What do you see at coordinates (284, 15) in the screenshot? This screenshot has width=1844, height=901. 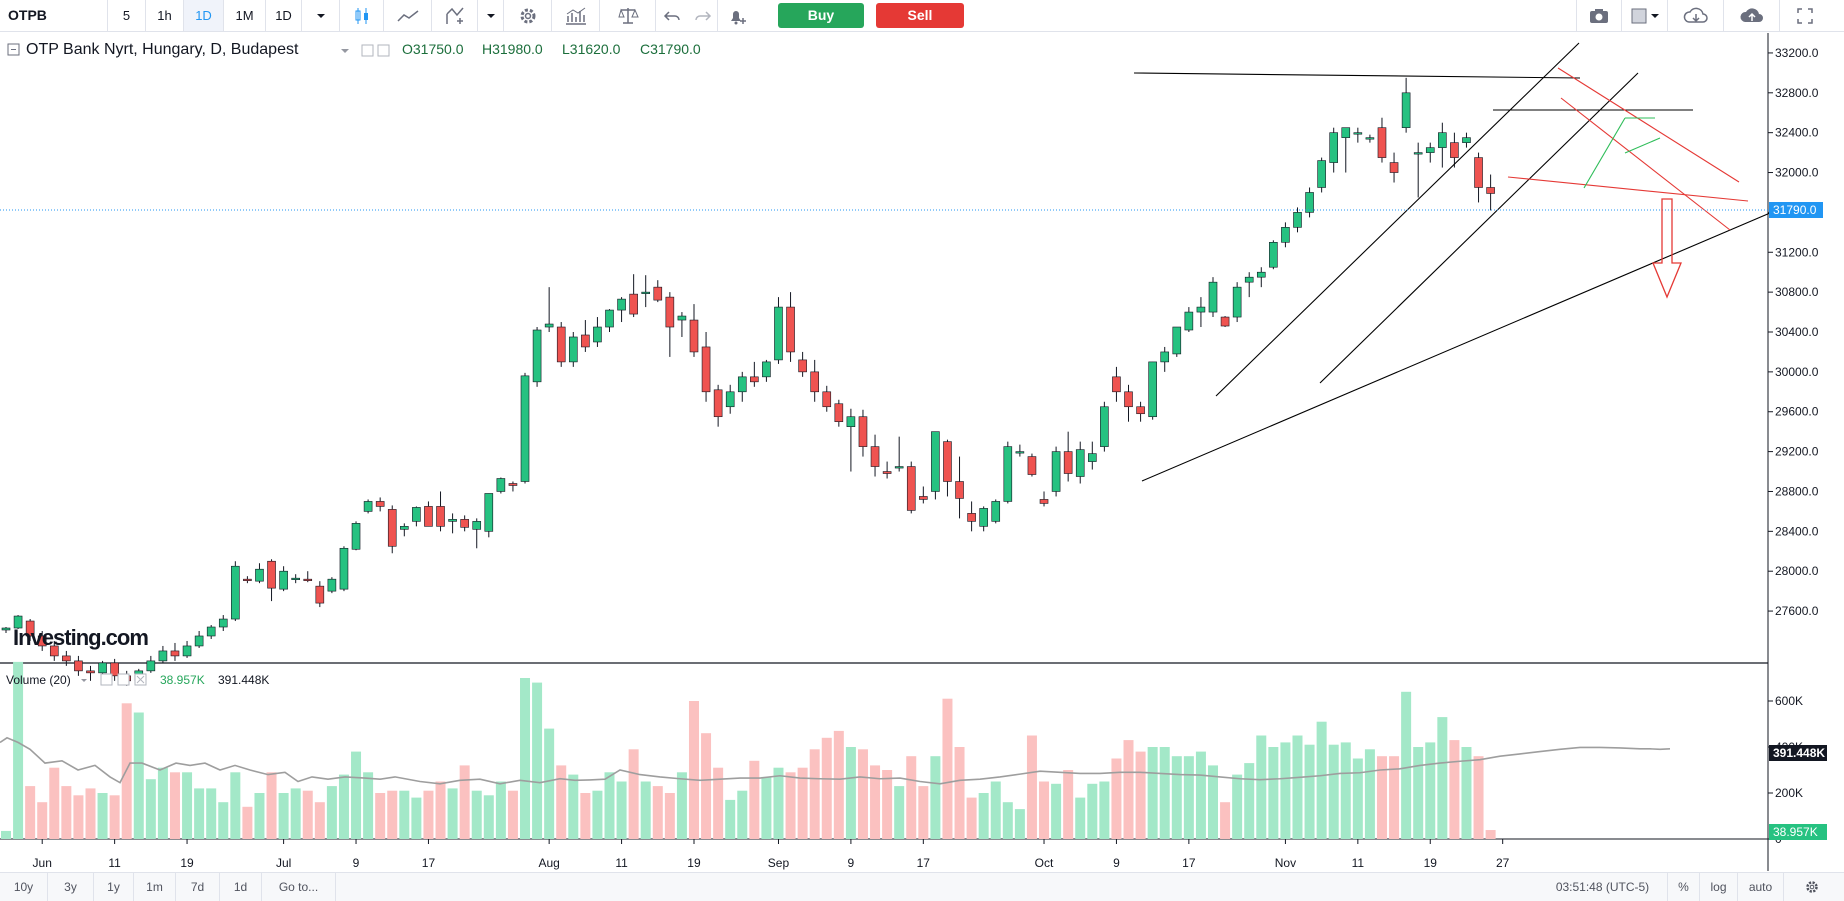 I see `interval-dropdown: 1D` at bounding box center [284, 15].